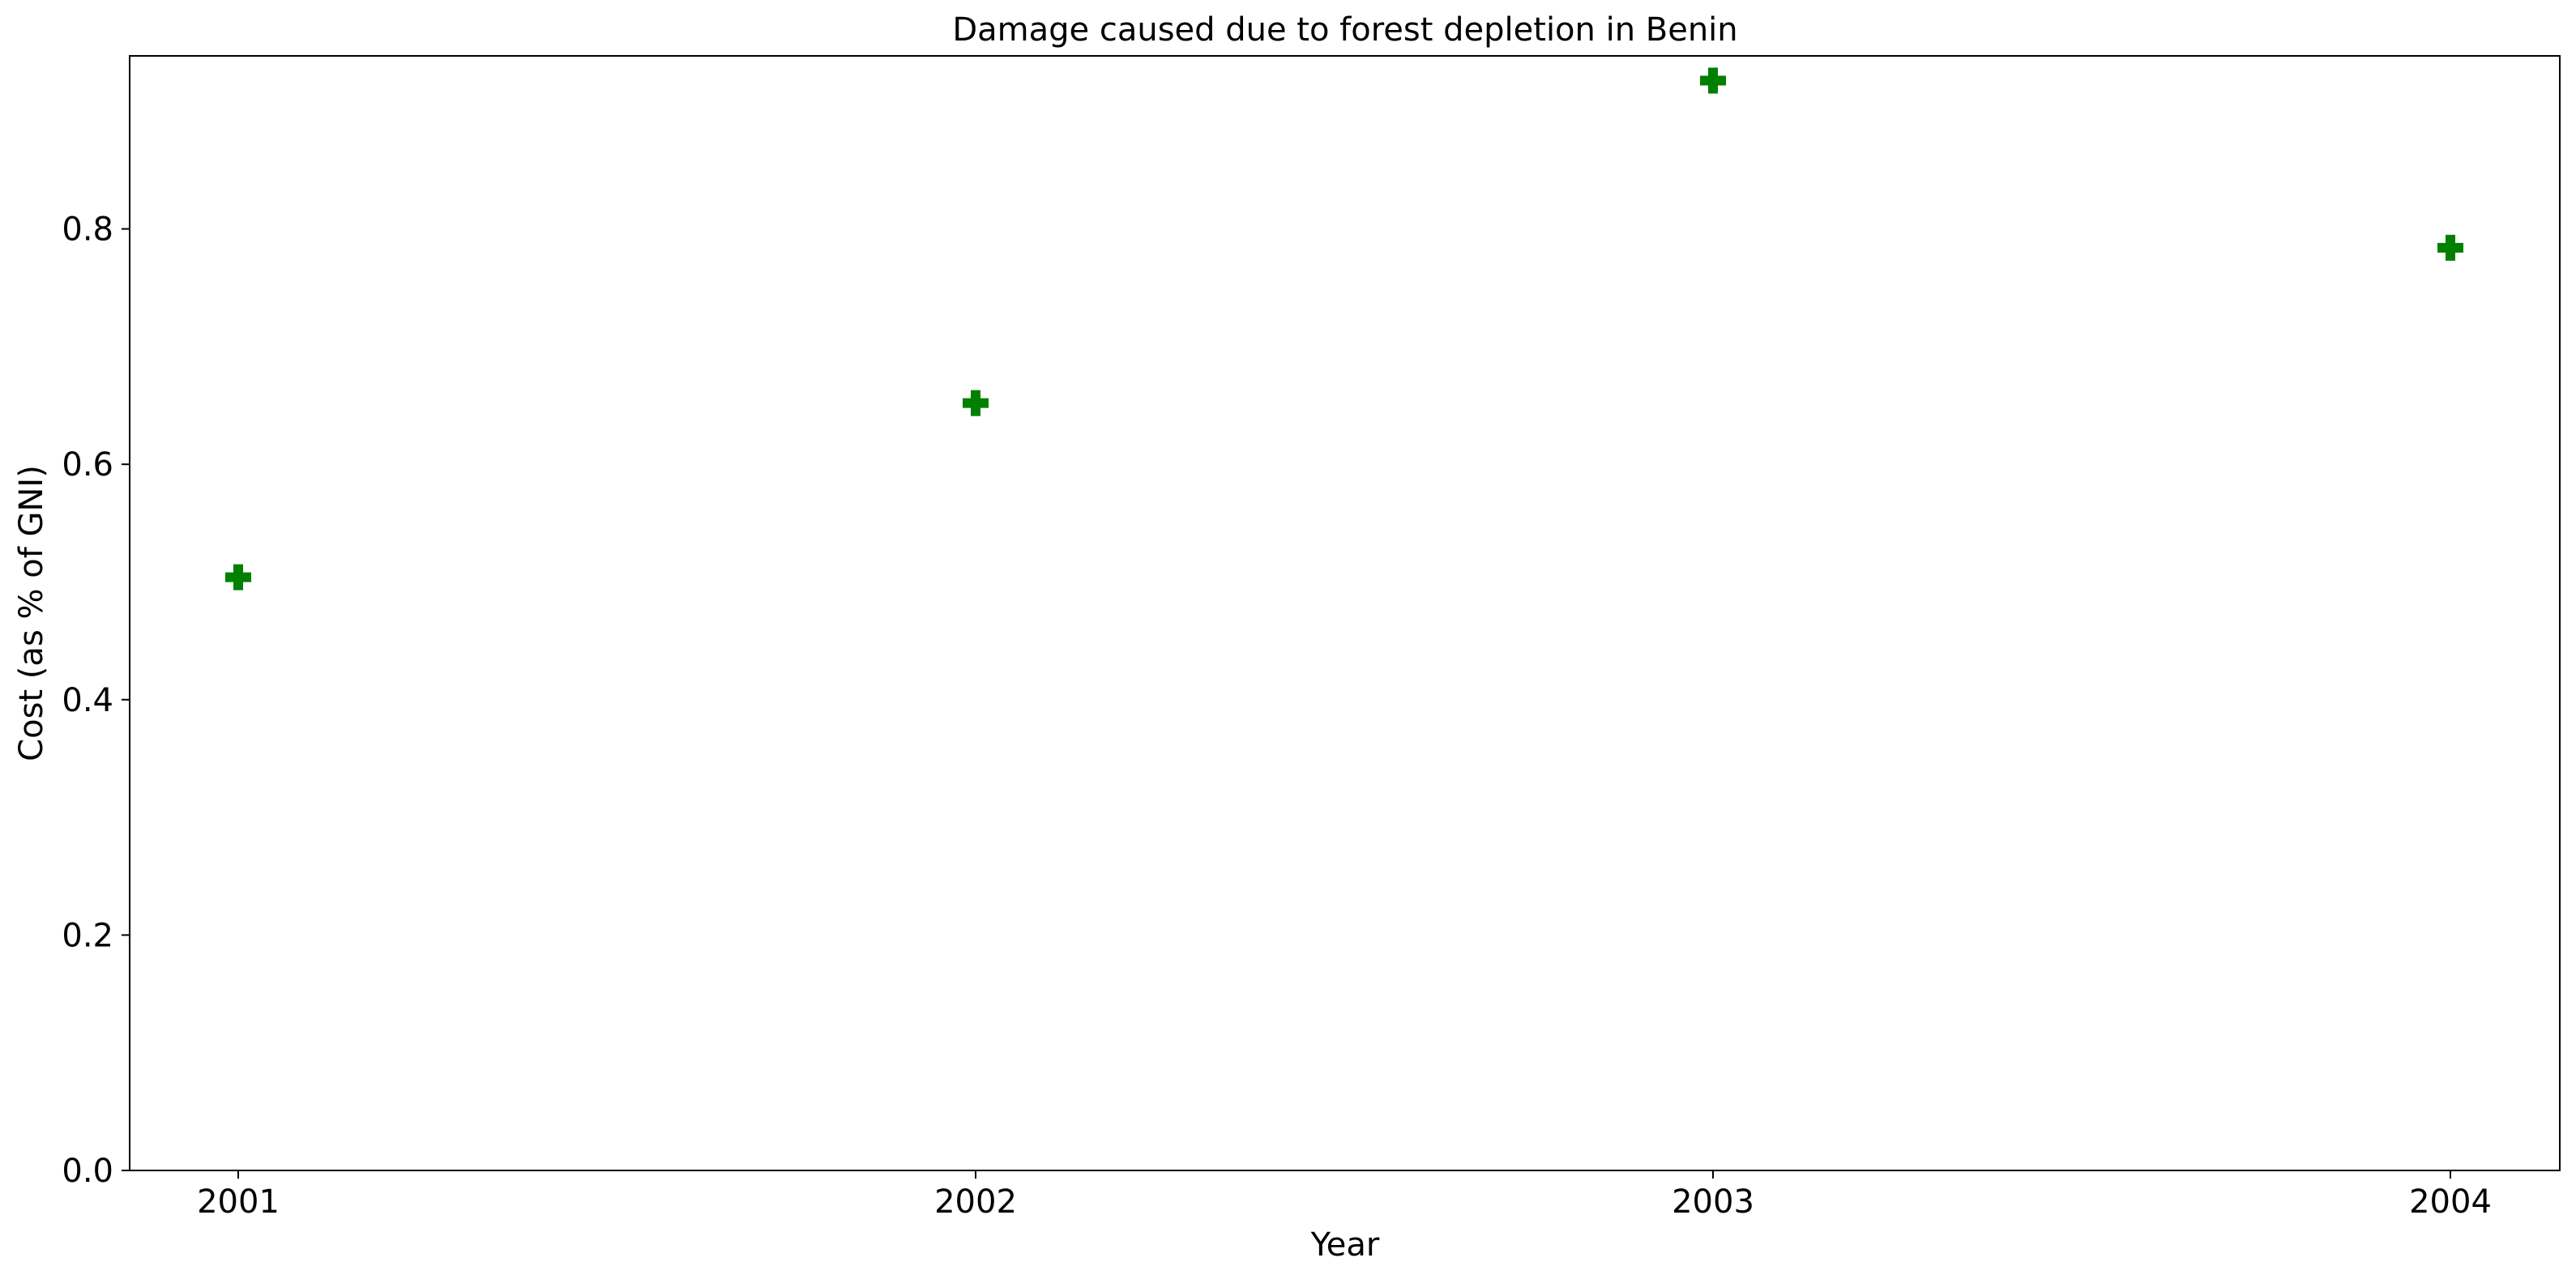 The image size is (2576, 1279). Describe the element at coordinates (87, 230) in the screenshot. I see `y-tick-label: 0.8` at that location.